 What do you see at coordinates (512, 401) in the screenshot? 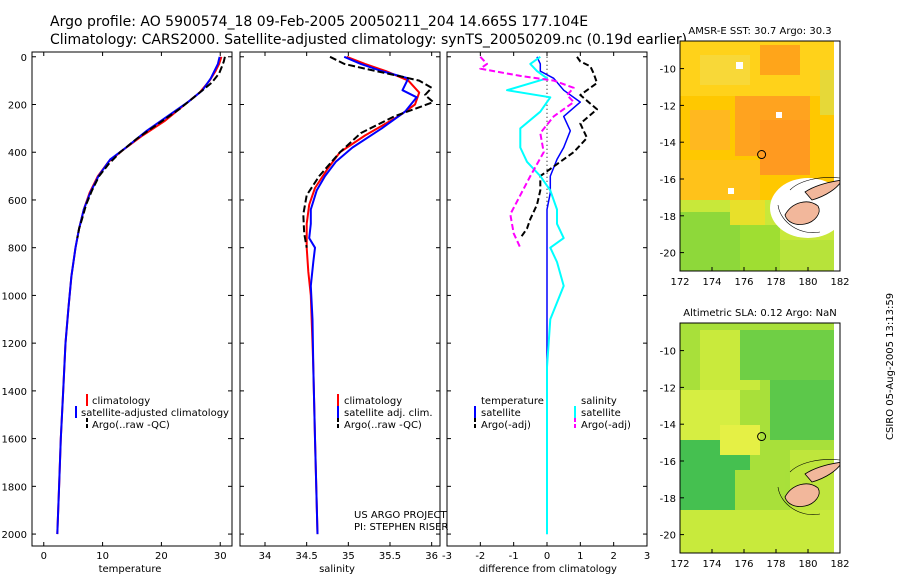
I see `legend-title-temperature: temperature` at bounding box center [512, 401].